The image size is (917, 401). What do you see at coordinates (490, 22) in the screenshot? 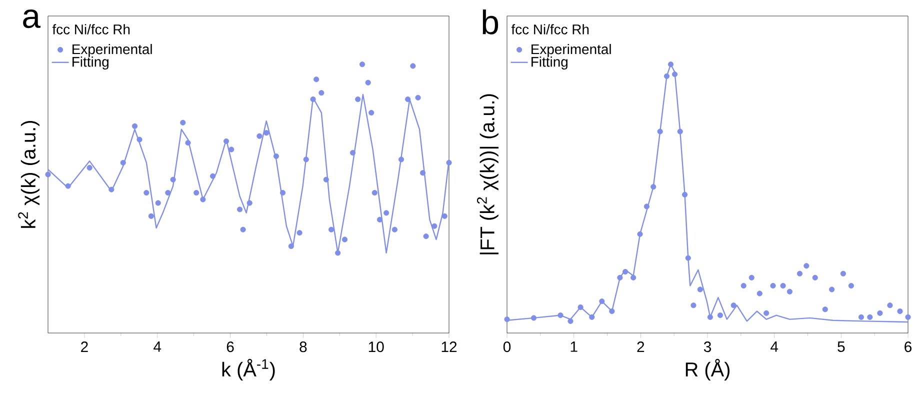
I see `chart-title: b` at bounding box center [490, 22].